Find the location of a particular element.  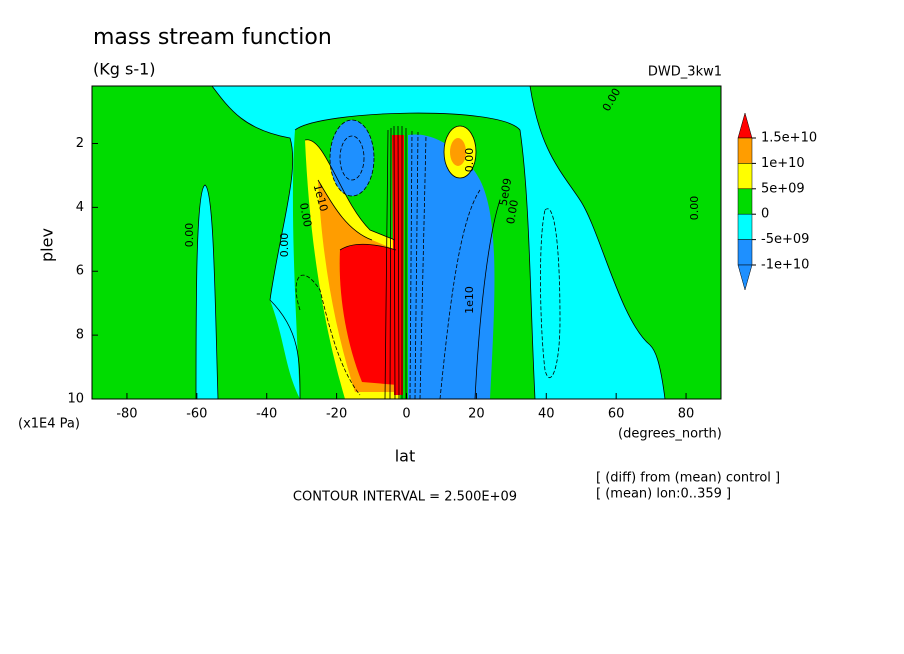

colorbar-label: -5e+09 is located at coordinates (785, 239).